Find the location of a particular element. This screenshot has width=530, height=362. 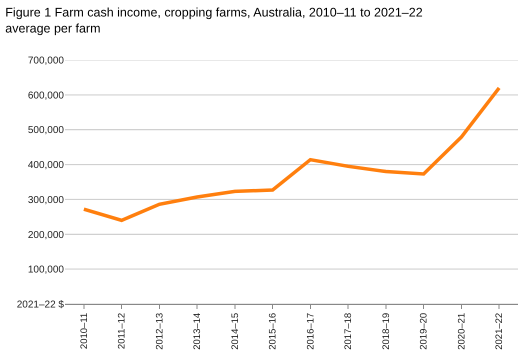

y-tick-label: 700,000 is located at coordinates (46, 61).